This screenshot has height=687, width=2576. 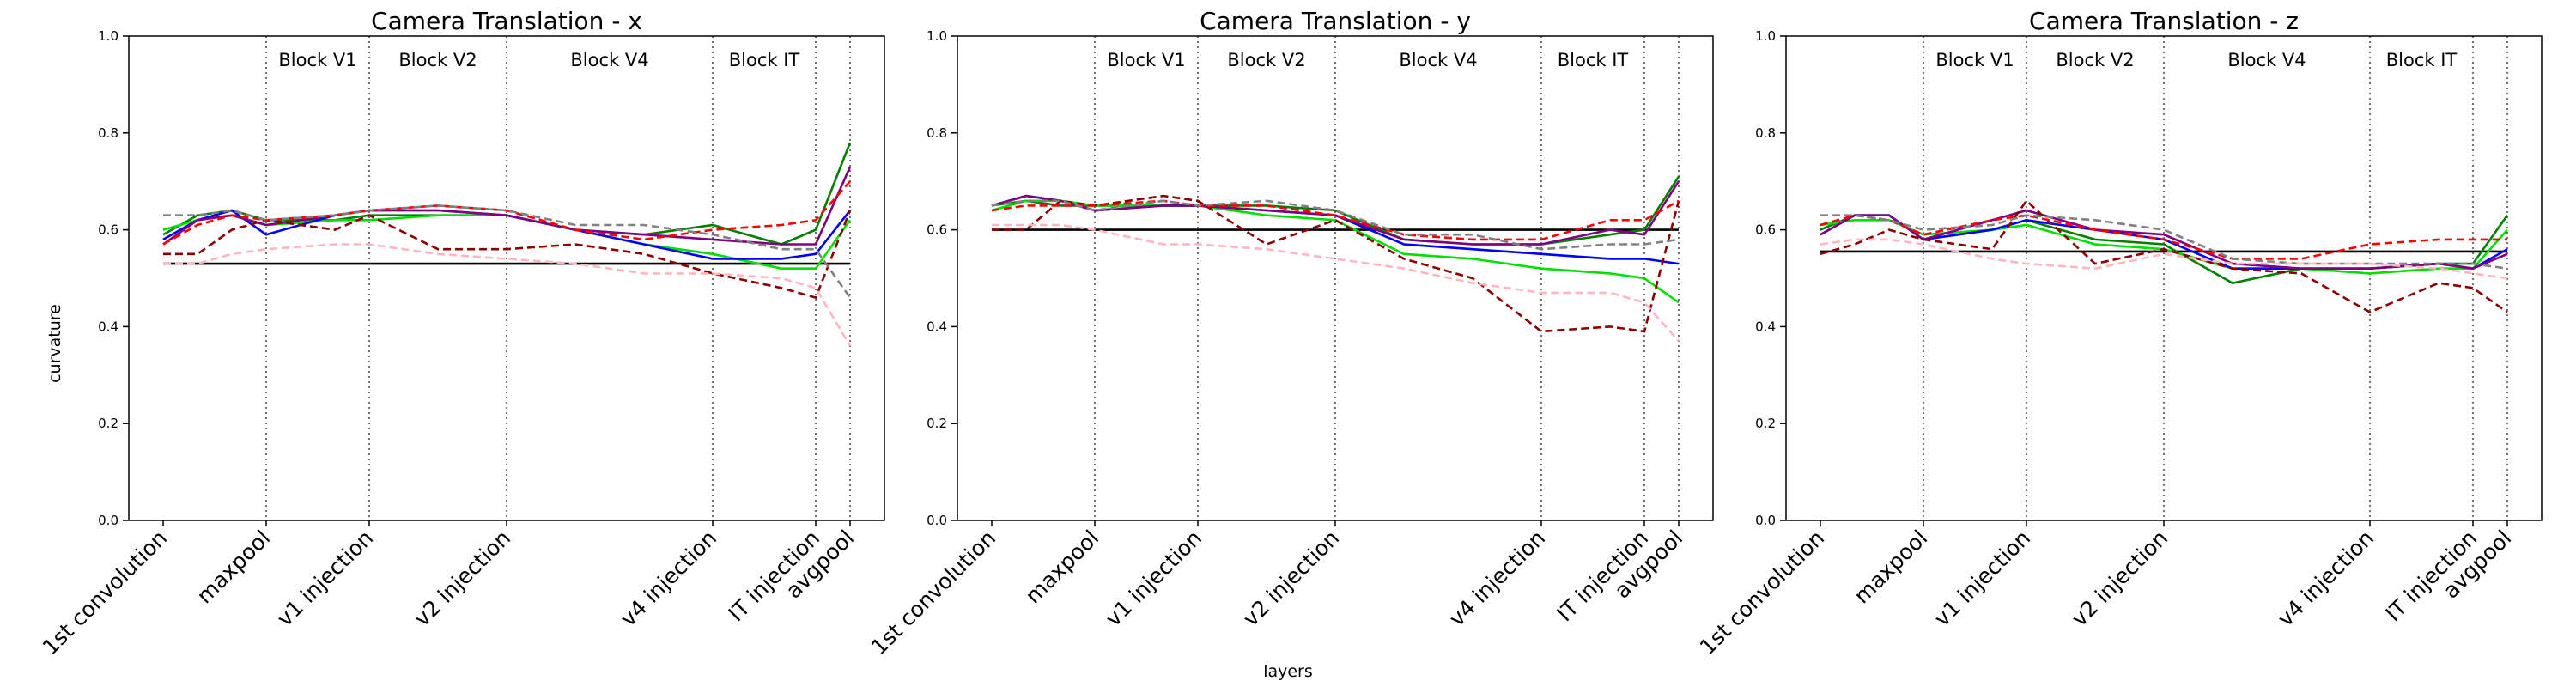 What do you see at coordinates (1288, 671) in the screenshot?
I see `x-axis-label: layers` at bounding box center [1288, 671].